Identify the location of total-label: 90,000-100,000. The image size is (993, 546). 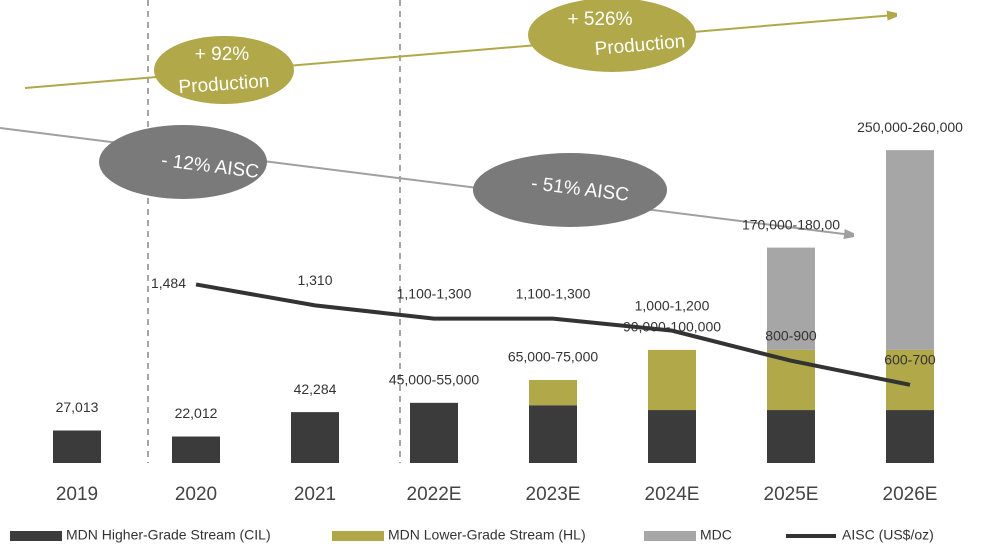
(672, 327).